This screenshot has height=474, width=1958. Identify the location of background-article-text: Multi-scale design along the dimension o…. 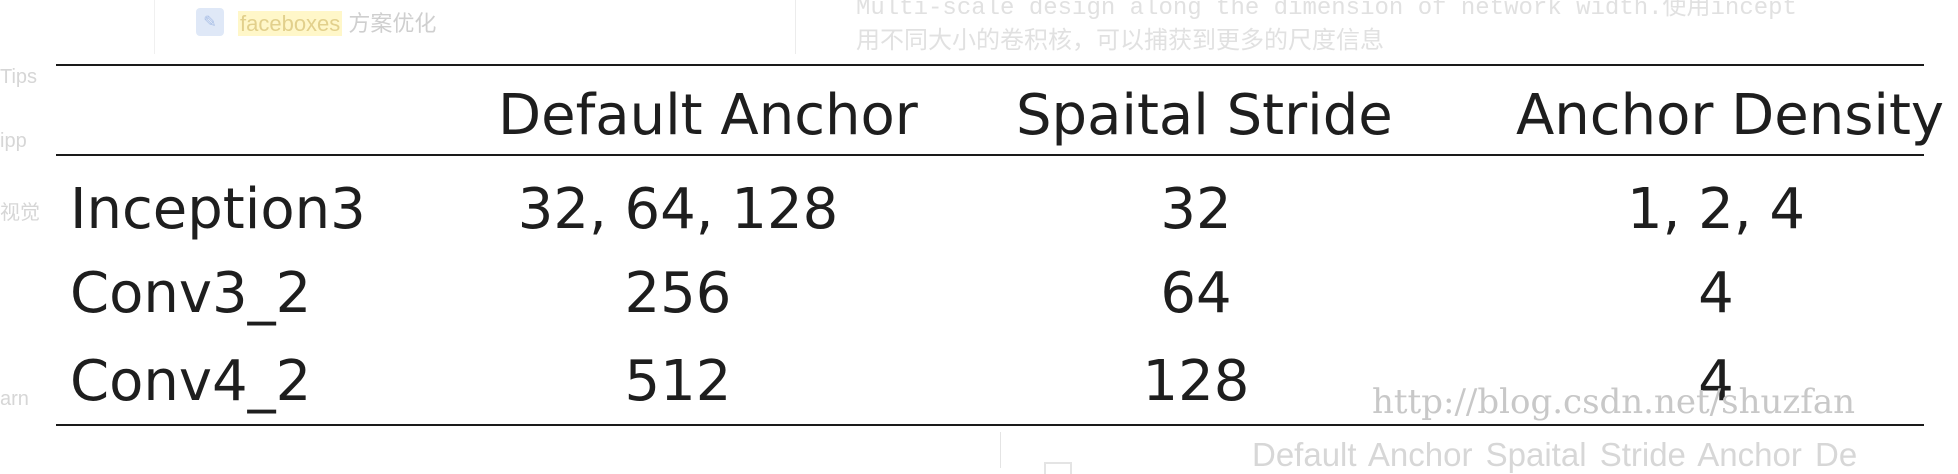
(1326, 30).